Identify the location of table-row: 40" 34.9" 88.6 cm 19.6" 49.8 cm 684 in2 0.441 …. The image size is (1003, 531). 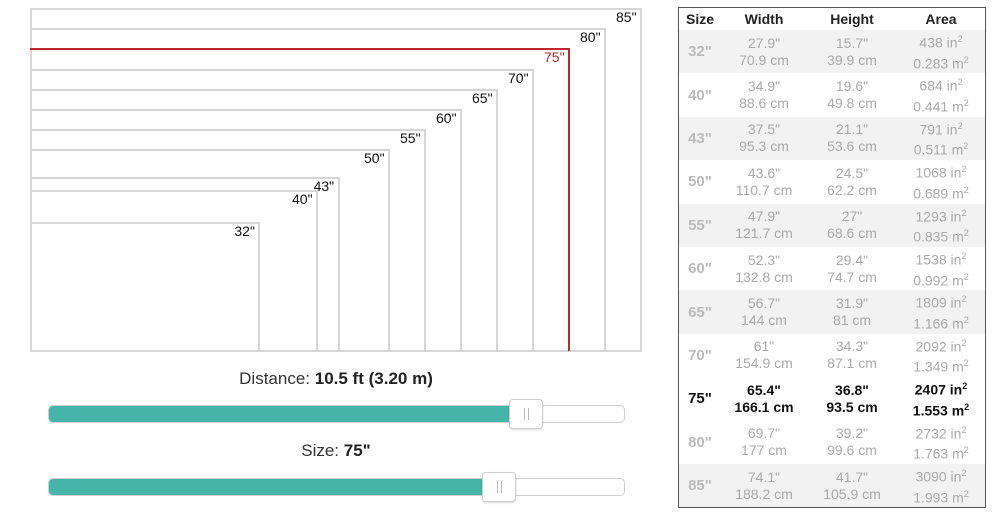
(832, 95).